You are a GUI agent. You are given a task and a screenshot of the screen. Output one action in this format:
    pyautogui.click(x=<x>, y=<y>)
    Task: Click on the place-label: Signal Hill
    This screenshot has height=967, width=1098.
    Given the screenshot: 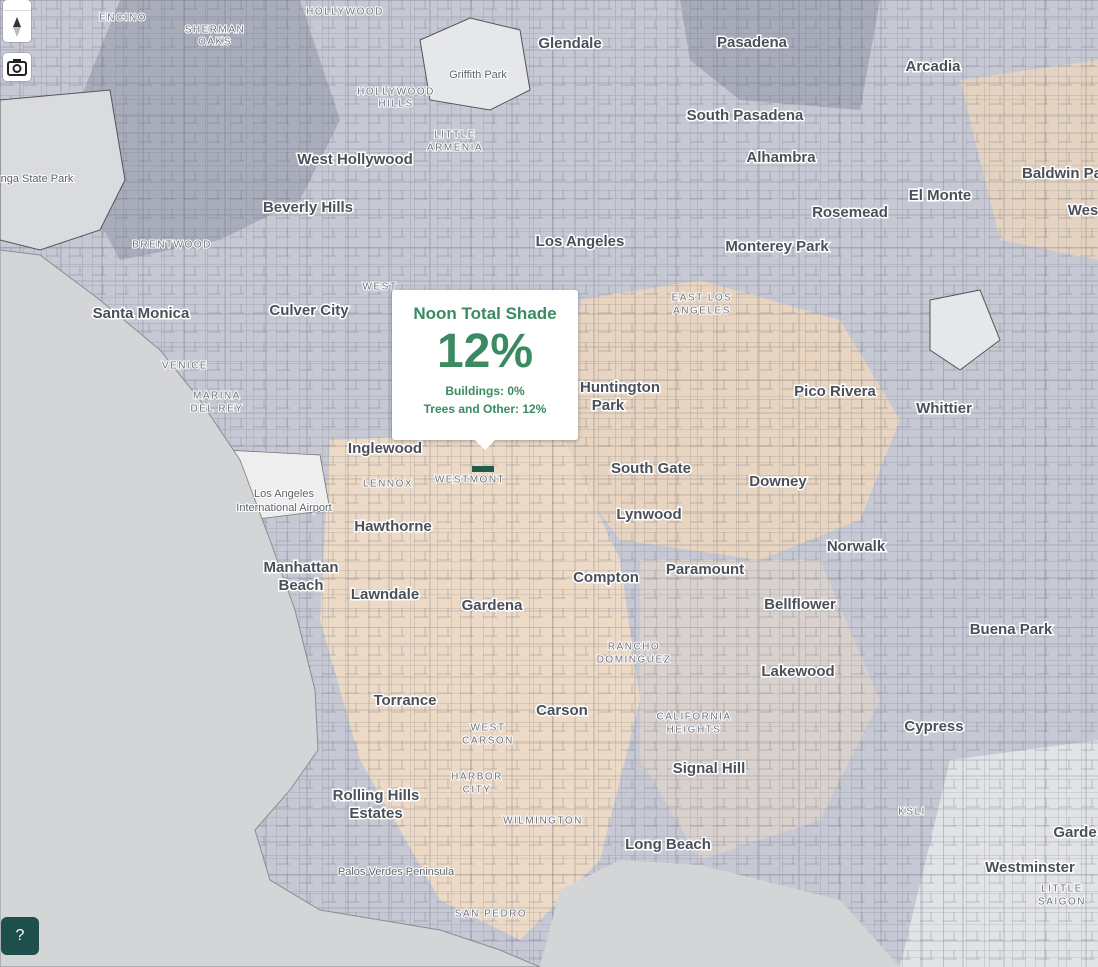 What is the action you would take?
    pyautogui.click(x=709, y=768)
    